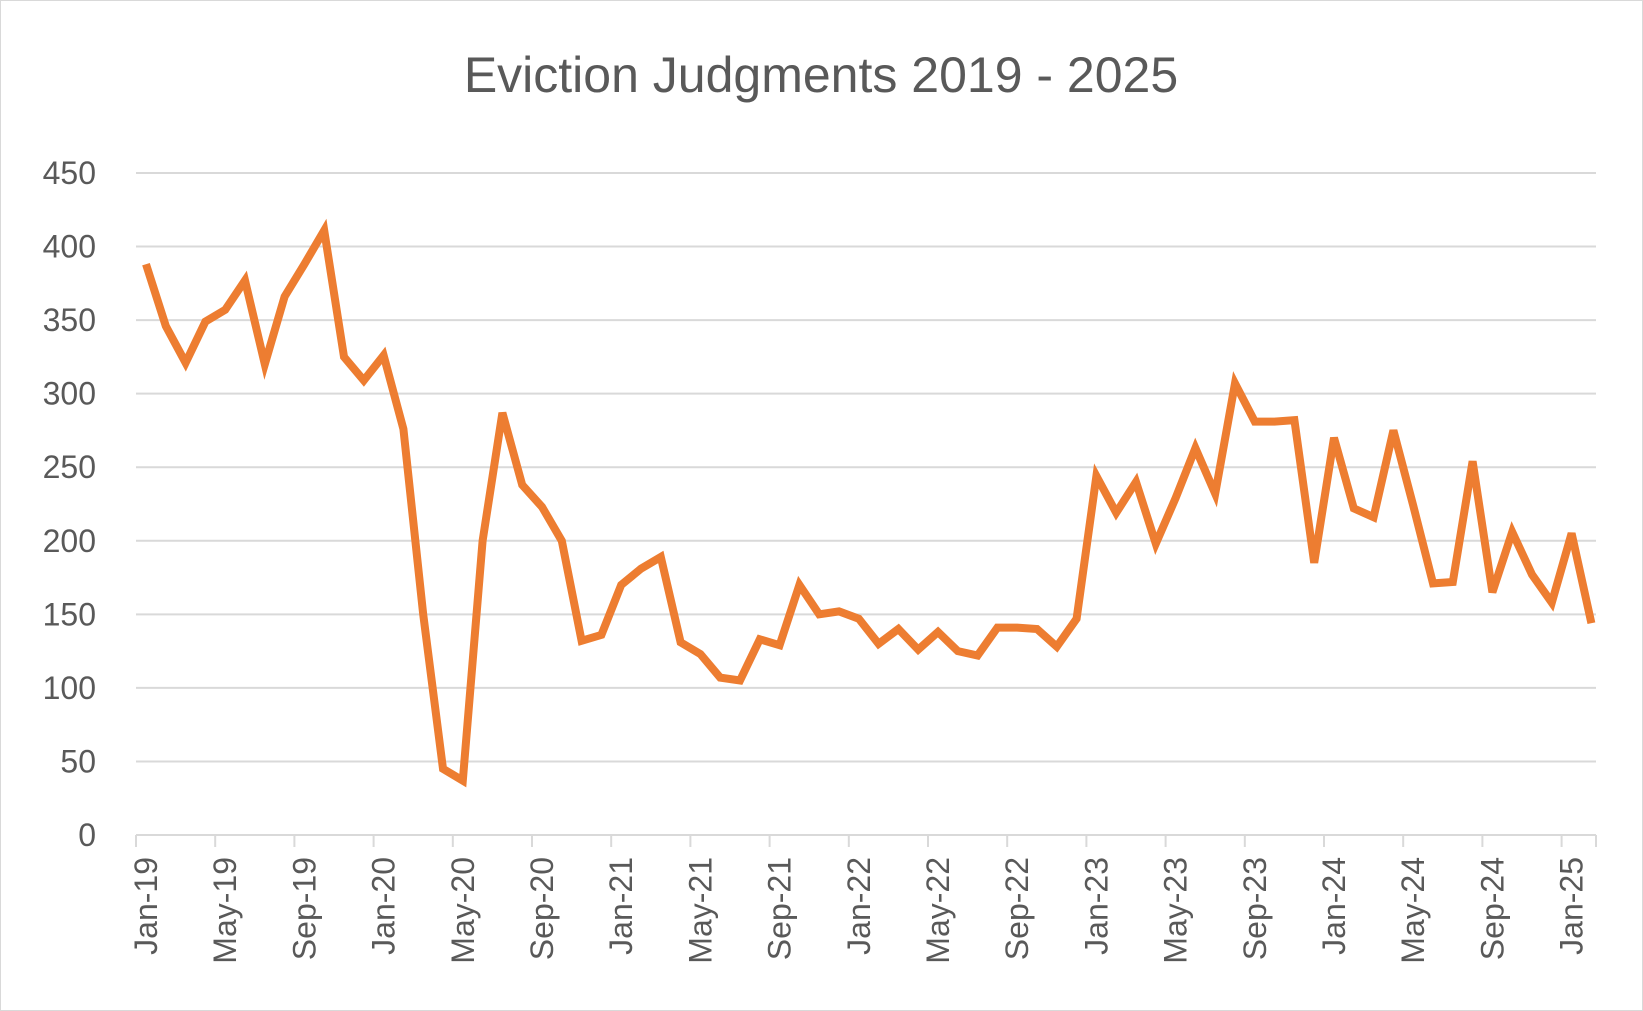 The width and height of the screenshot is (1643, 1011). What do you see at coordinates (69, 247) in the screenshot?
I see `y-tick-label: 400` at bounding box center [69, 247].